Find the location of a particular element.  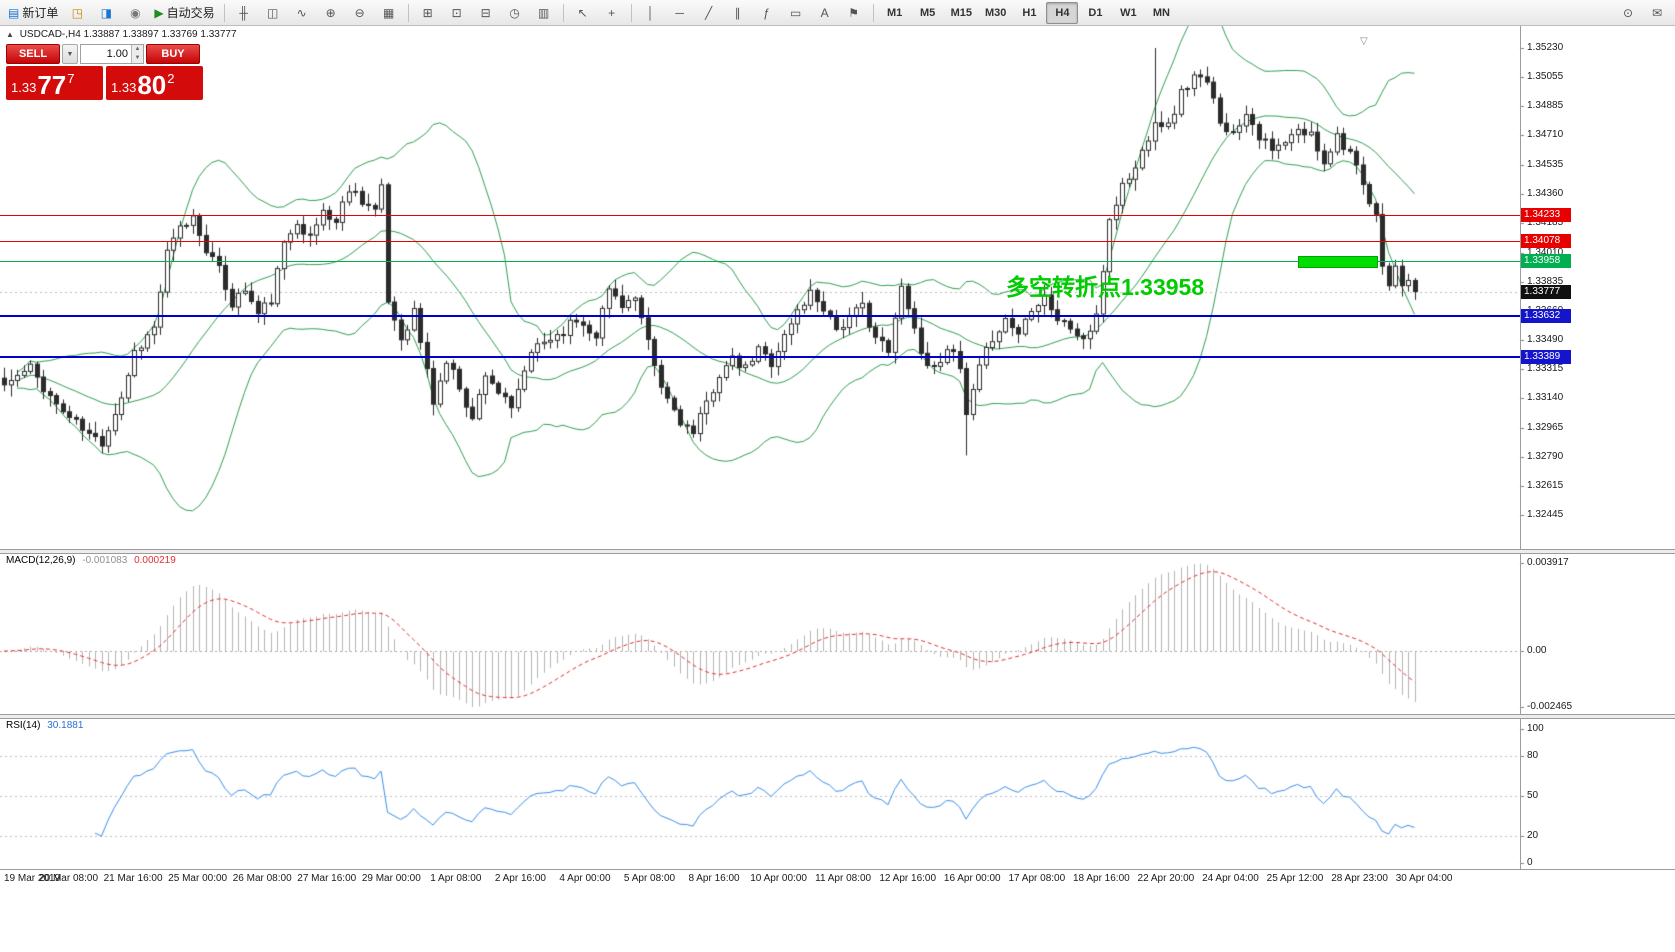

bar-chart-button: ╫ is located at coordinates (244, 13).